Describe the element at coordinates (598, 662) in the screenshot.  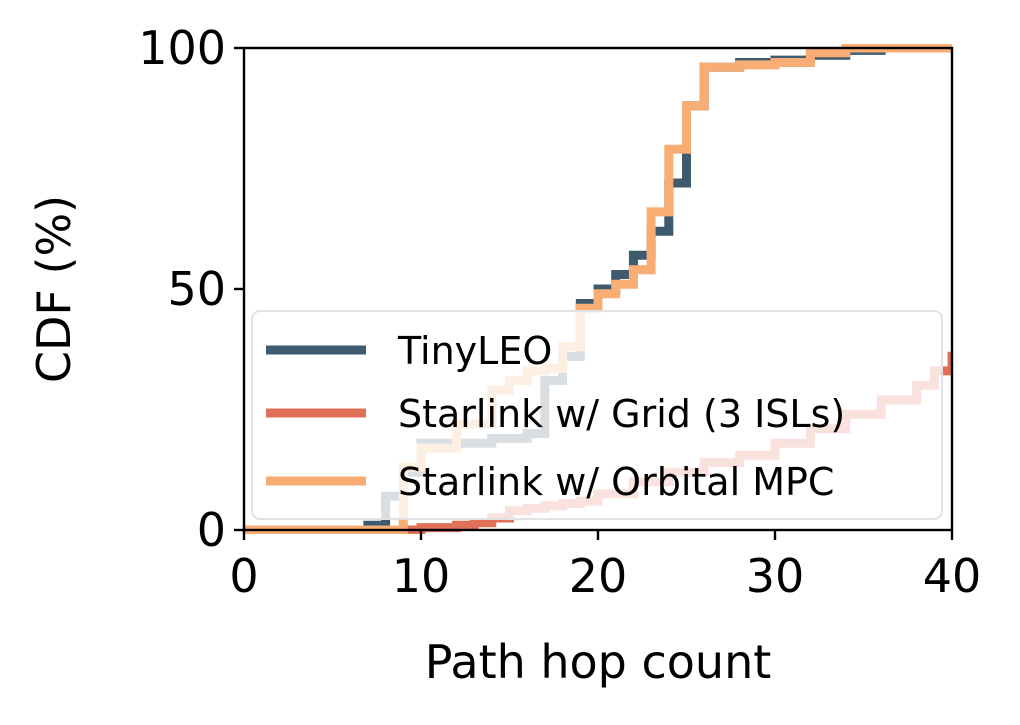
I see `x-axis-label: Path hop count` at that location.